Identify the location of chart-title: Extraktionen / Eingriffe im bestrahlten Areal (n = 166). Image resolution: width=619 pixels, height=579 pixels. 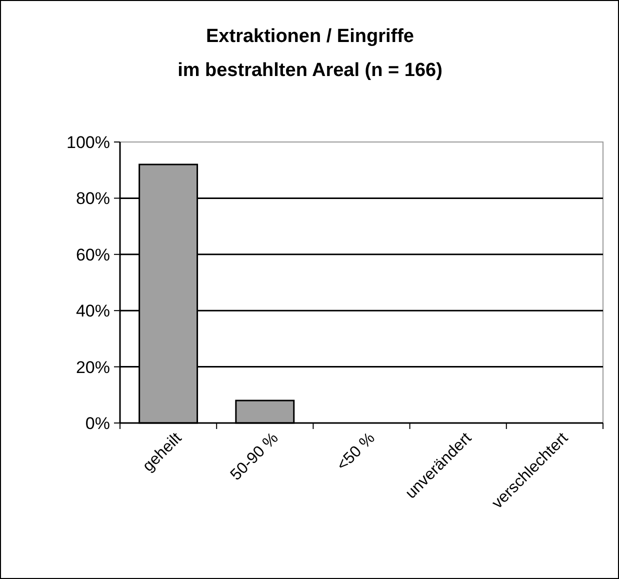
(310, 53).